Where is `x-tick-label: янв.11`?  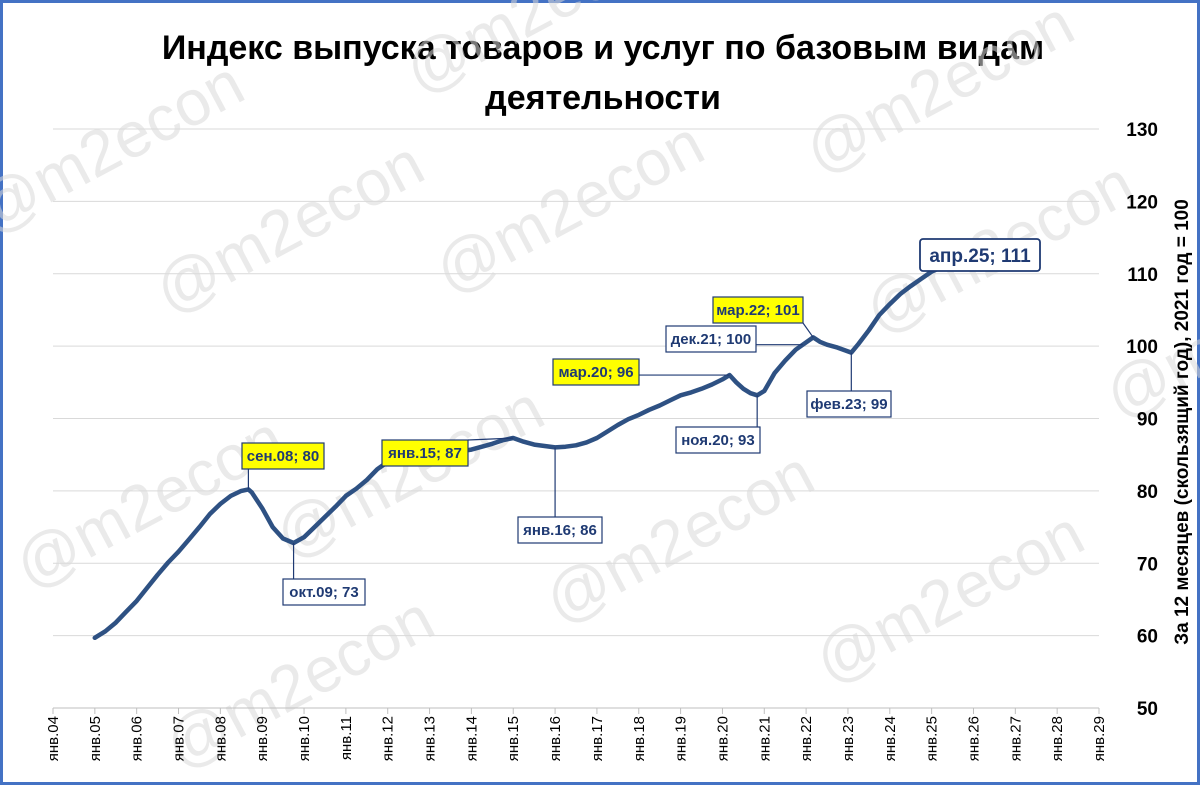 x-tick-label: янв.11 is located at coordinates (346, 738).